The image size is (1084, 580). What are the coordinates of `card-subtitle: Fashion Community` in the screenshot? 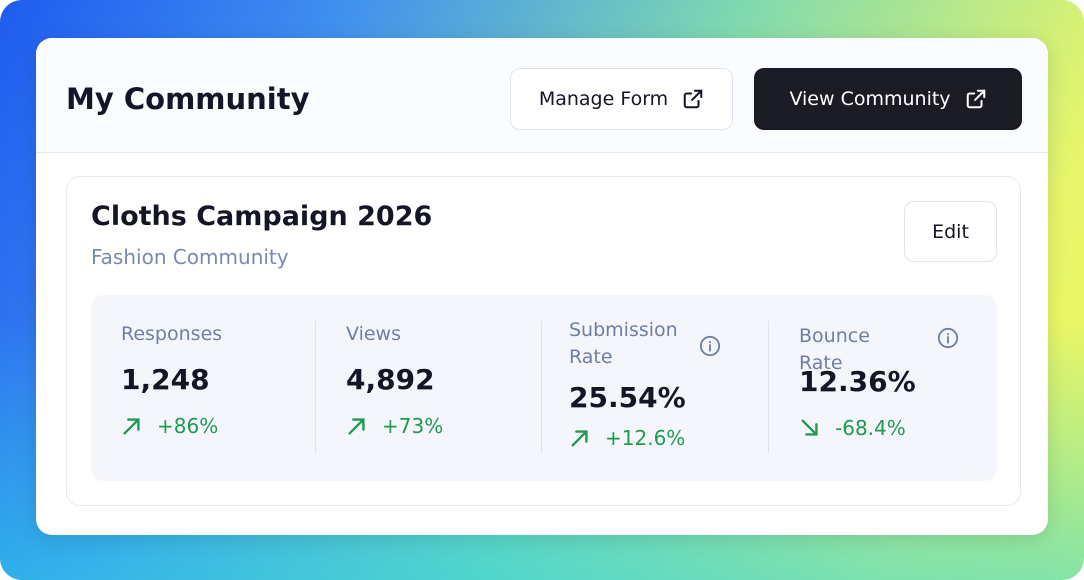 It's located at (190, 257).